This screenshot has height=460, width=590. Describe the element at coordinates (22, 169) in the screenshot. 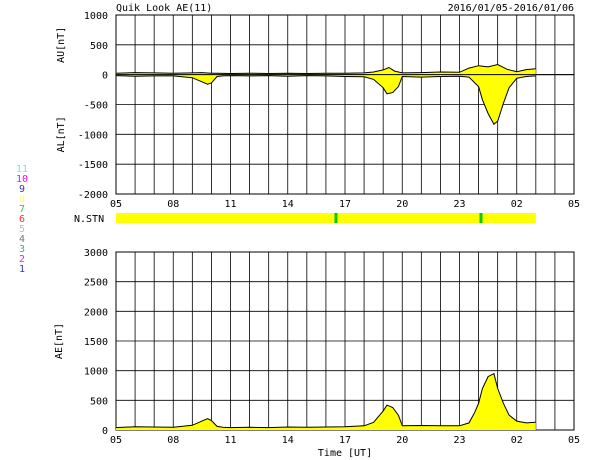

I see `legend-station-11: 11` at that location.